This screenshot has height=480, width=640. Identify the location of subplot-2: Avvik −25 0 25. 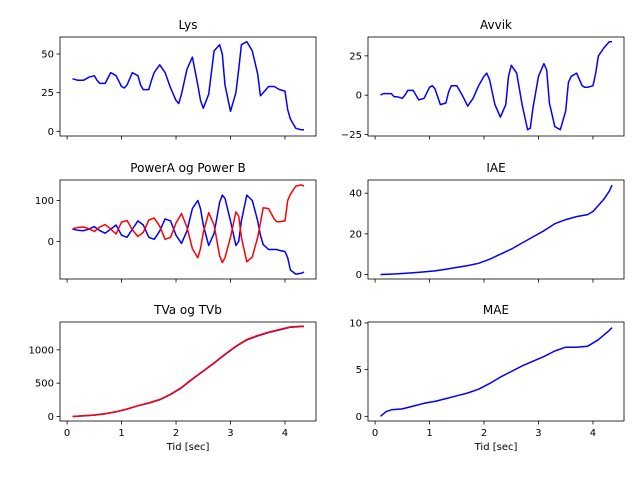
(483, 79).